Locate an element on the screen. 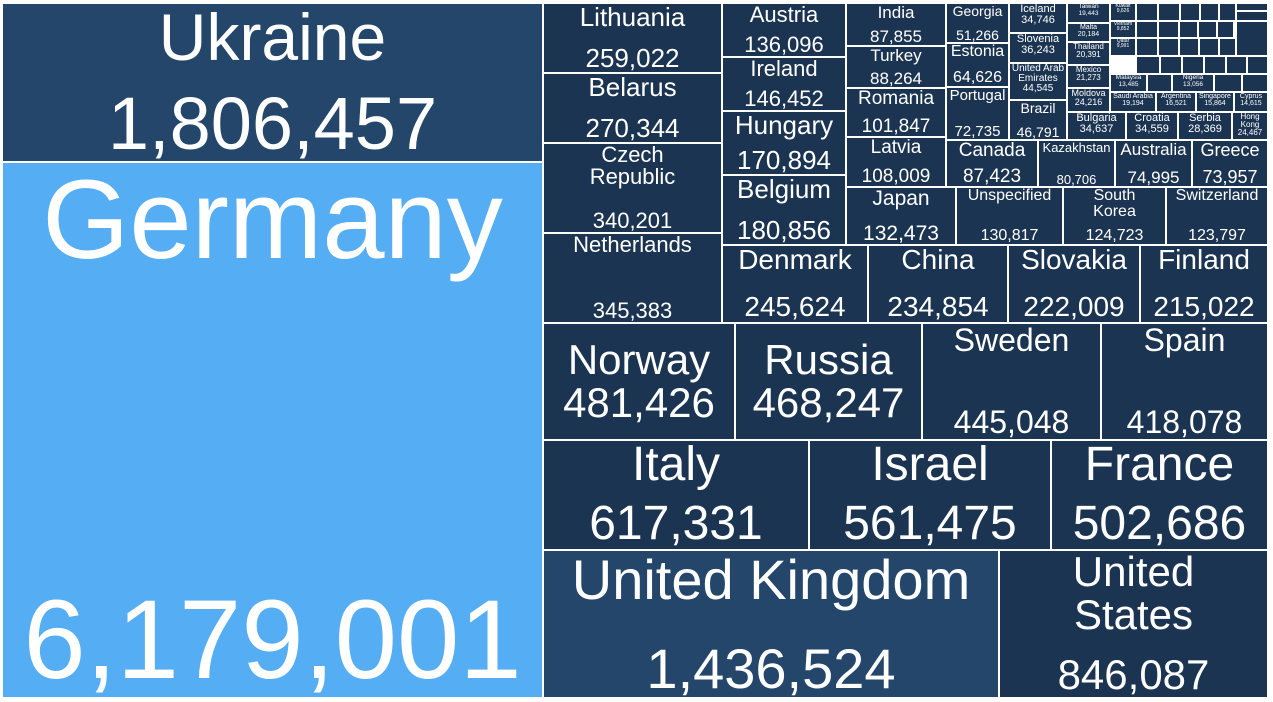 The height and width of the screenshot is (702, 1273). treemap-cell-japan: Japan 132,473 is located at coordinates (901, 216).